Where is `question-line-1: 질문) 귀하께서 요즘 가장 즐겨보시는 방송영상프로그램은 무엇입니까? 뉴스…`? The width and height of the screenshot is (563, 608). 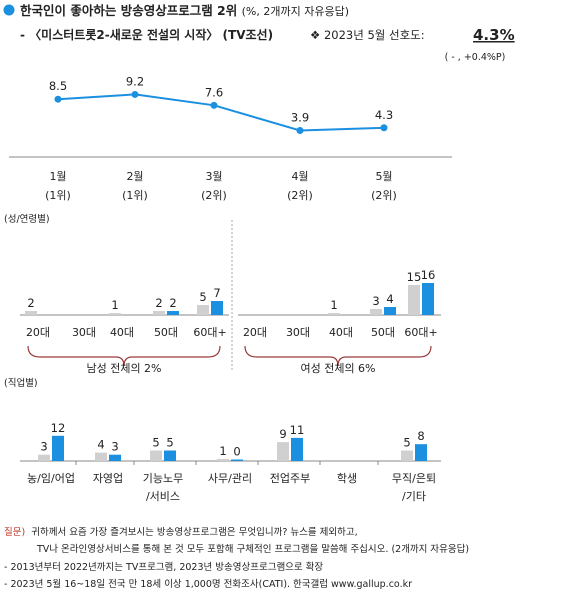 question-line-1: 질문) 귀하께서 요즘 가장 즐겨보시는 방송영상프로그램은 무엇입니까? 뉴스… is located at coordinates (181, 532).